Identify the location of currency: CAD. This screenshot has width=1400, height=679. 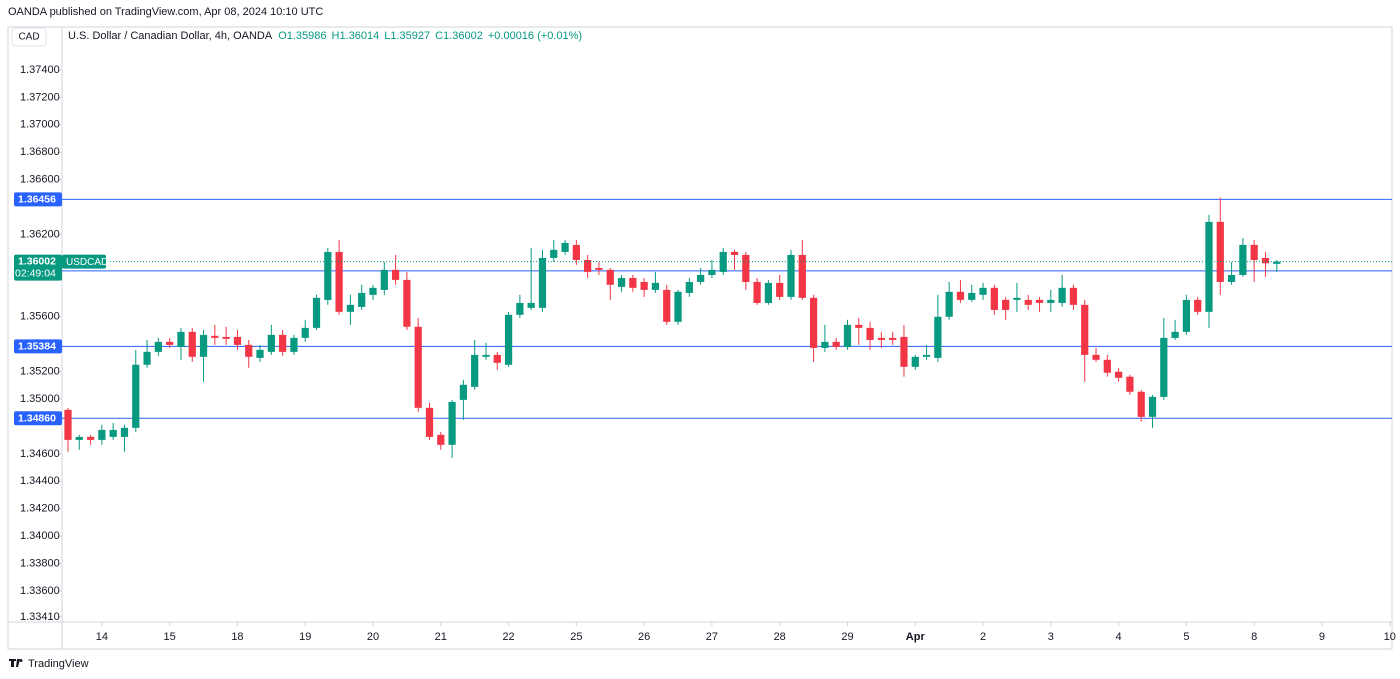
(28, 37).